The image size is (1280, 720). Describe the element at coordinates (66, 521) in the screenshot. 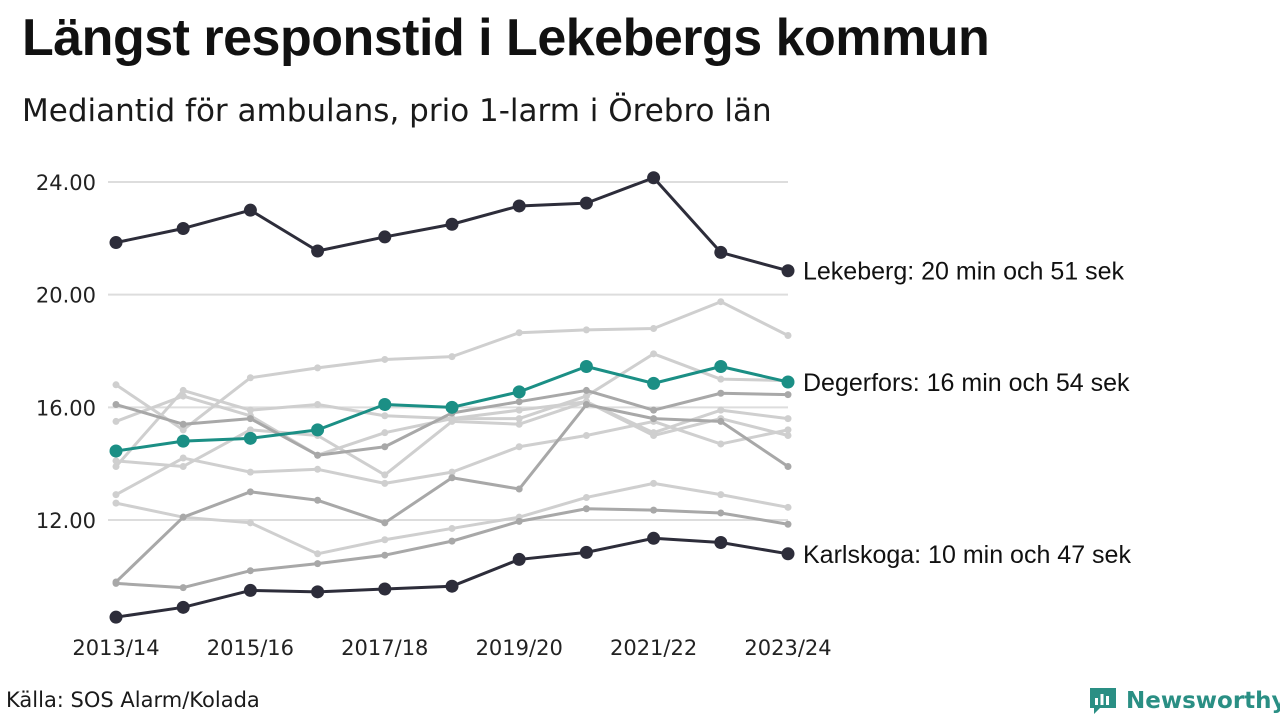

I see `y-tick-label: 12.00` at that location.